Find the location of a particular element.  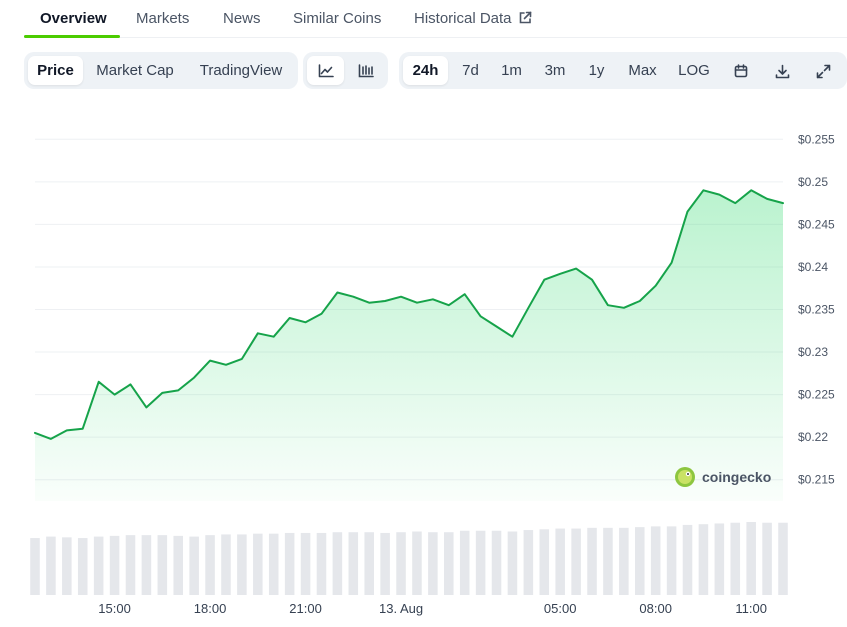

active-tab-indicator is located at coordinates (72, 36).